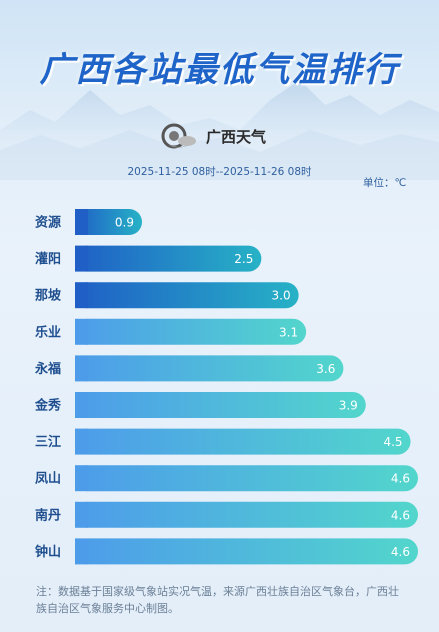  I want to click on station-label: 灌阳, so click(48, 259).